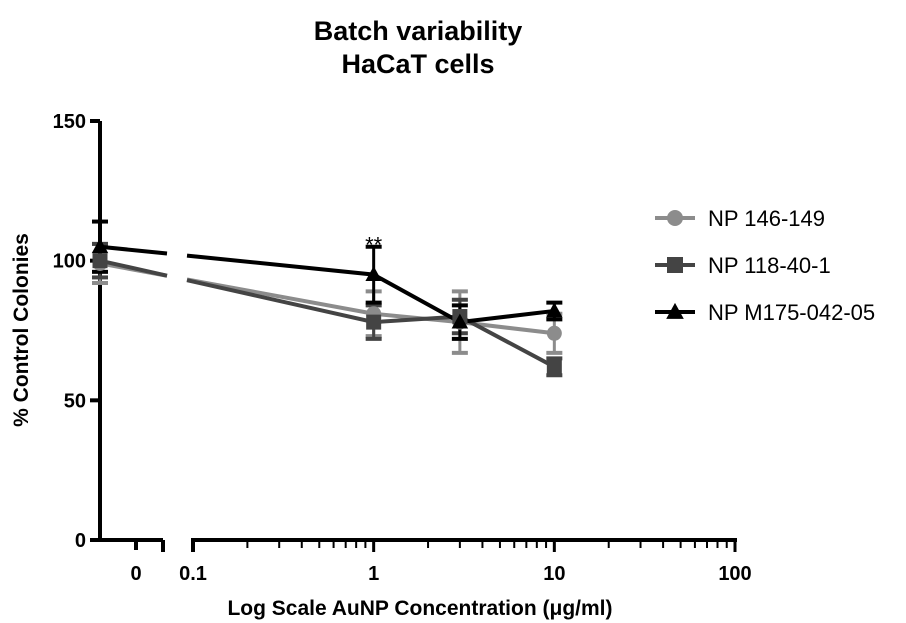 Image resolution: width=906 pixels, height=623 pixels. Describe the element at coordinates (791, 312) in the screenshot. I see `legend-label: NP M175-042-05` at that location.